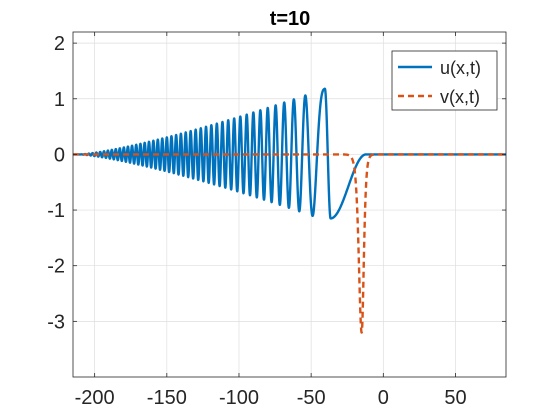 The image size is (560, 420). I want to click on legend-label-u: u(x,t), so click(460, 68).